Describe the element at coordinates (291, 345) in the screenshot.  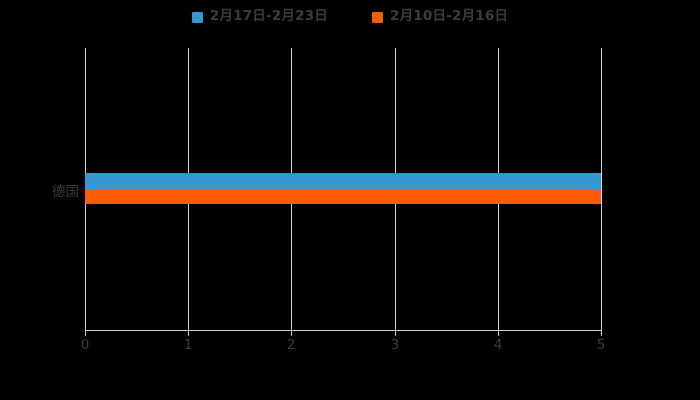
I see `x-tick-label-2: 2` at that location.